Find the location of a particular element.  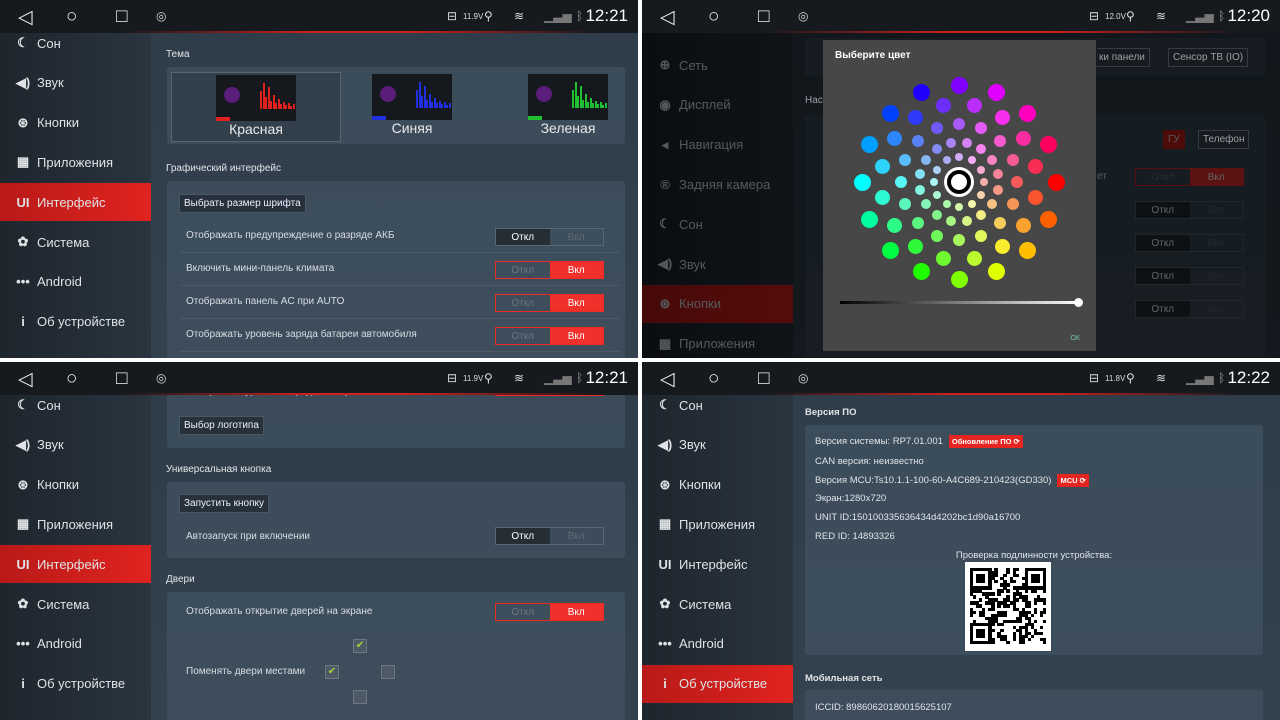

recent-square-icon: □ is located at coordinates (122, 378).